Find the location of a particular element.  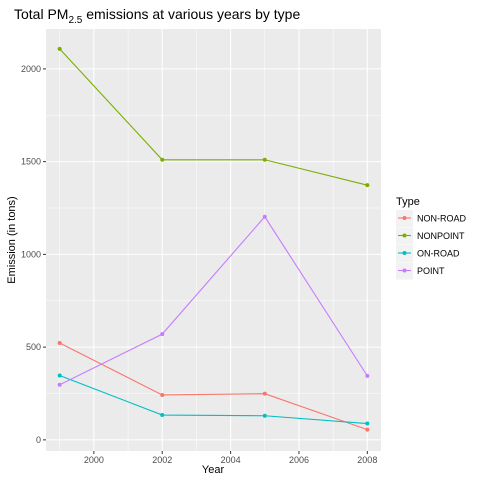

legend-item-nonpoint: NONPOINT is located at coordinates (430, 236).